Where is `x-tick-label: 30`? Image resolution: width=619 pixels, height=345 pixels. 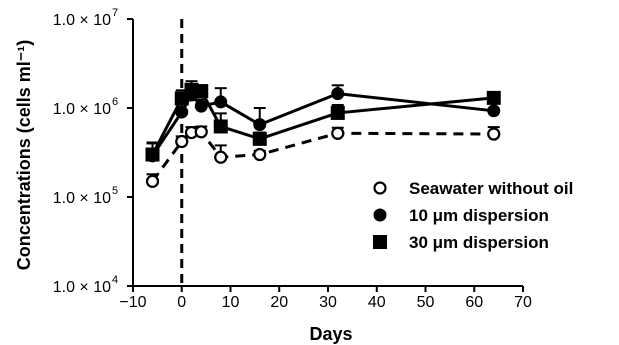
x-tick-label: 30 is located at coordinates (328, 302).